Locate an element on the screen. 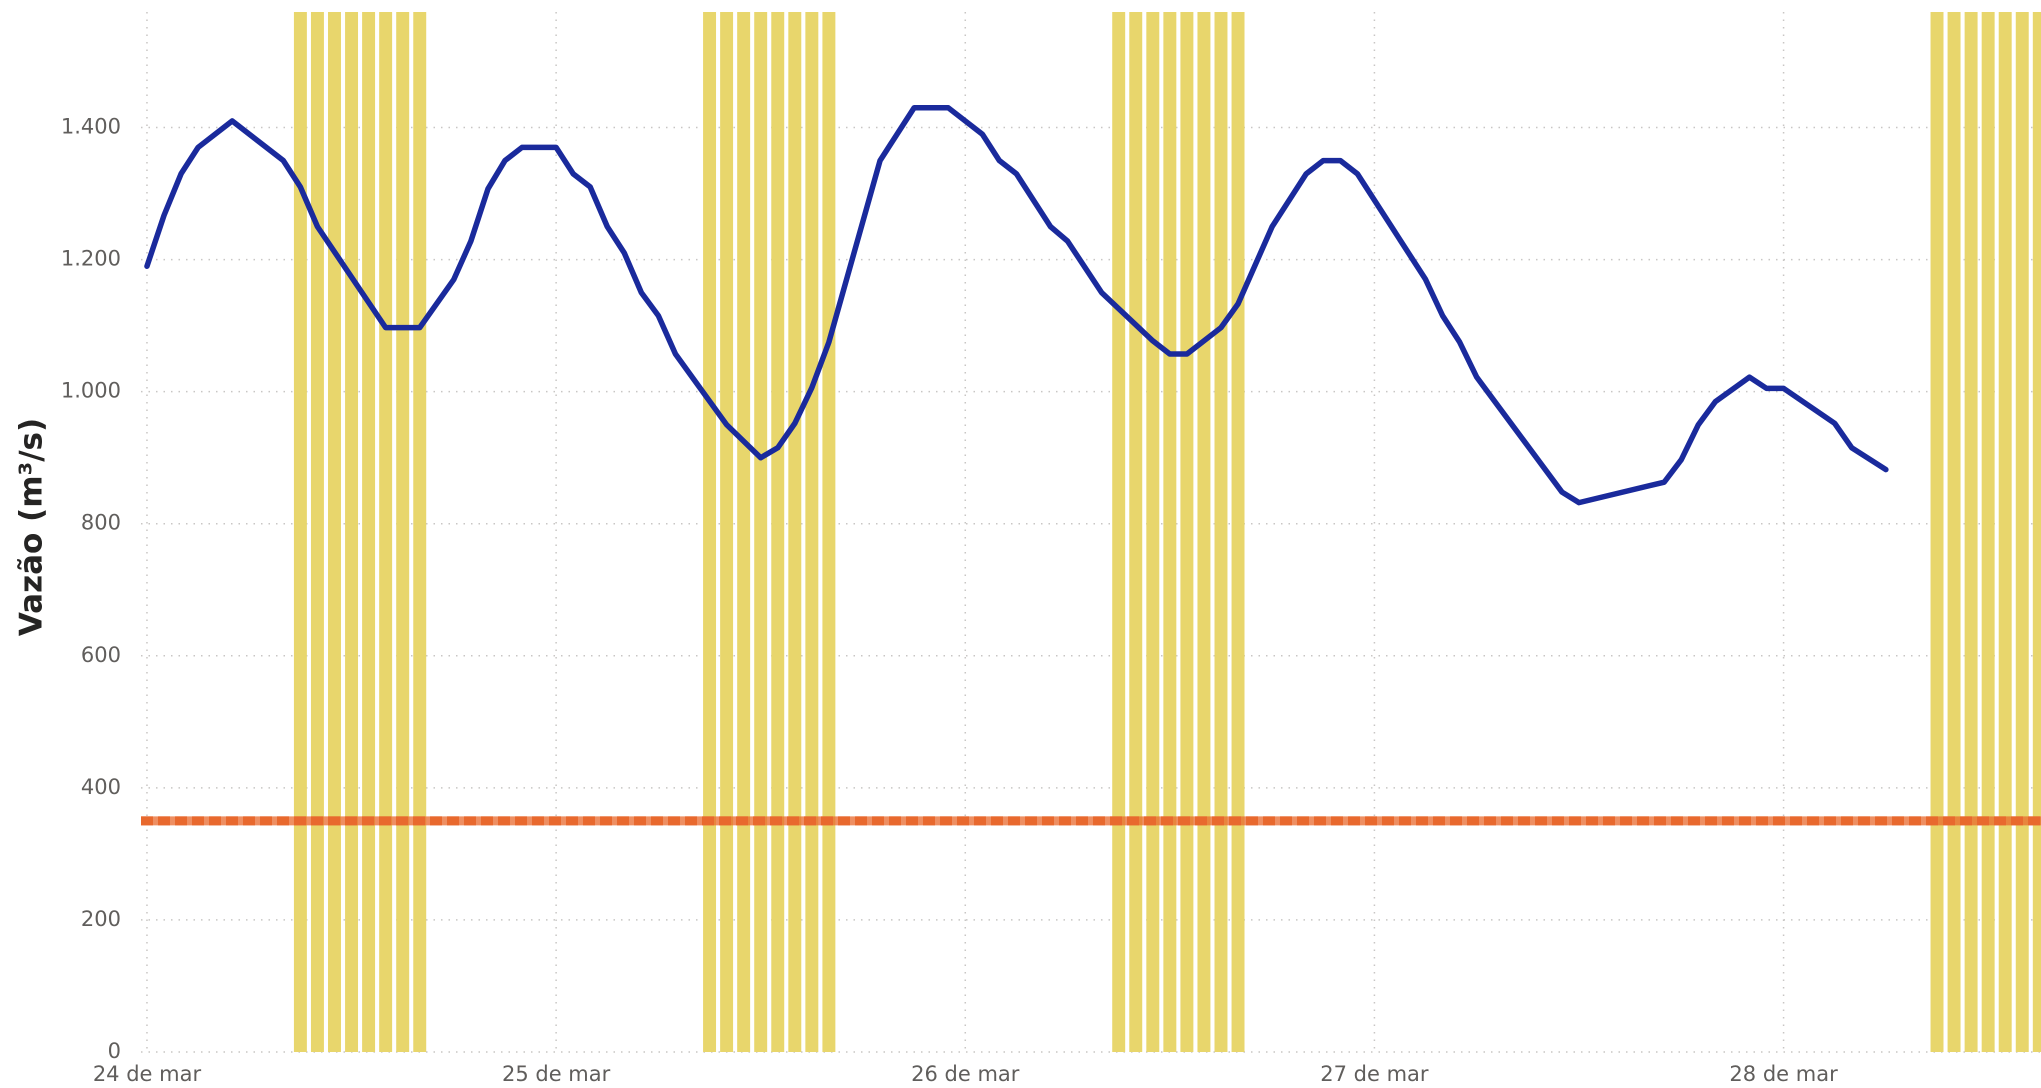 Image resolution: width=2041 pixels, height=1088 pixels. y-tick-label: 1.400 is located at coordinates (91, 127).